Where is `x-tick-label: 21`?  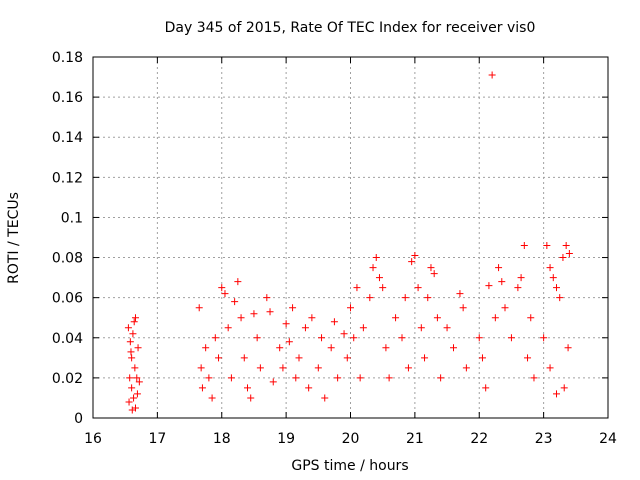 x-tick-label: 21 is located at coordinates (415, 439).